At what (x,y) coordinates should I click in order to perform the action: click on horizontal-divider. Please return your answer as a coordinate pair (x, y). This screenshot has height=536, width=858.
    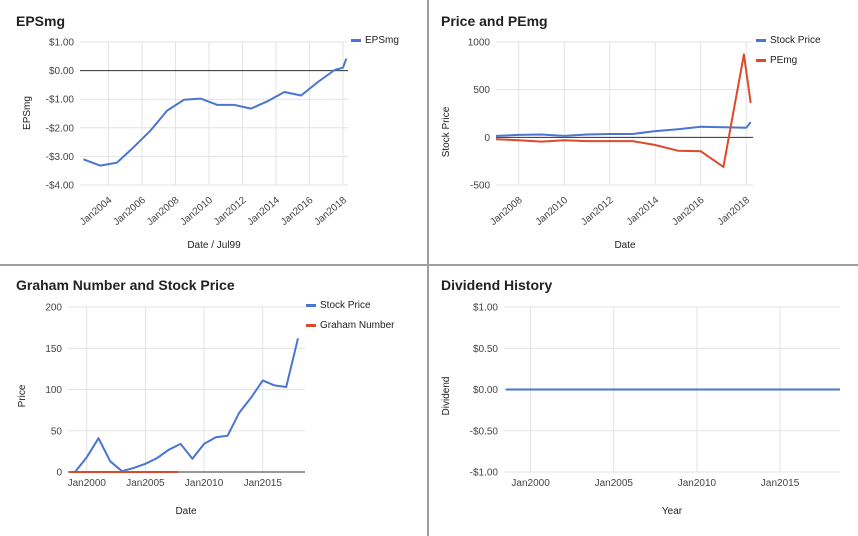
    Looking at the image, I should click on (429, 265).